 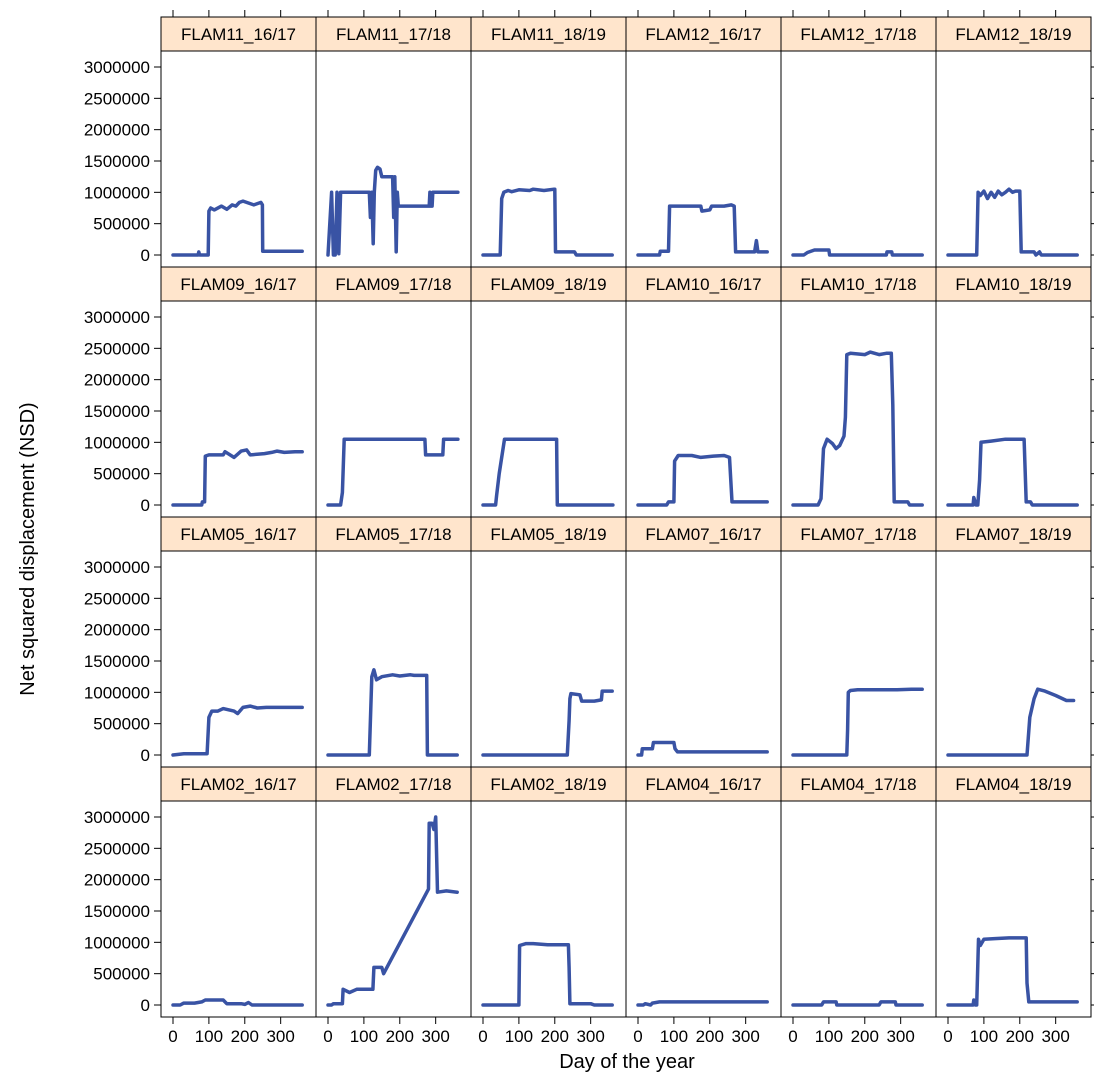 I want to click on strip-label: FLAM11_18/19, so click(x=548, y=34).